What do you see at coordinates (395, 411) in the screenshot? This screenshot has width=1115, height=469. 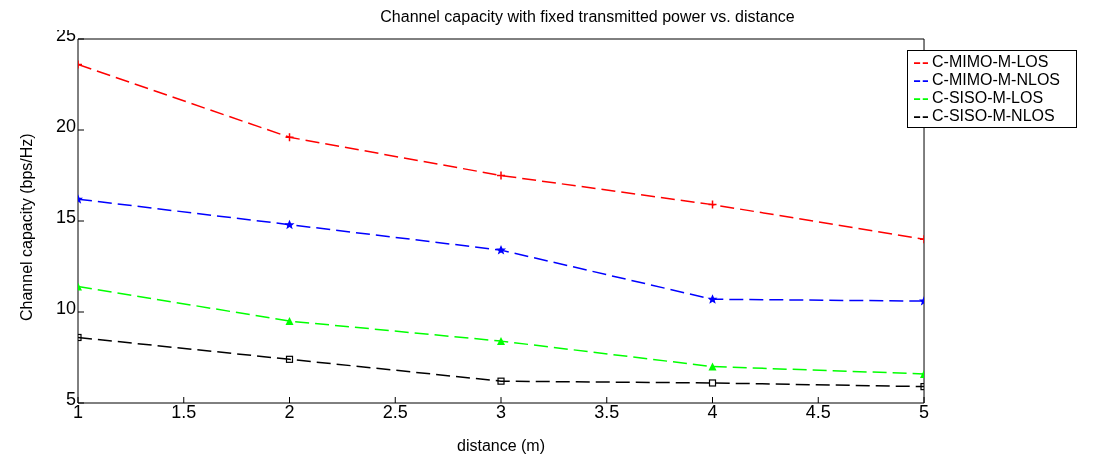 I see `x-tick-label: 2.5` at bounding box center [395, 411].